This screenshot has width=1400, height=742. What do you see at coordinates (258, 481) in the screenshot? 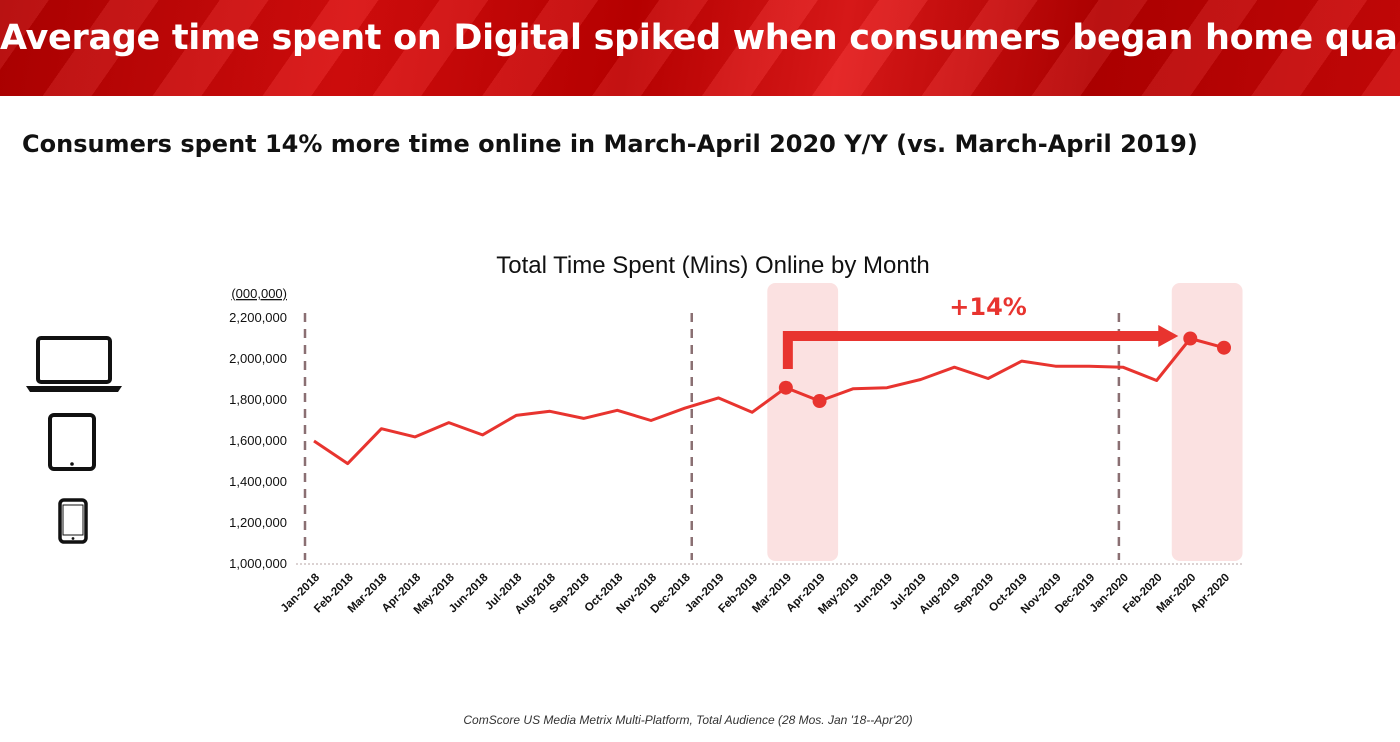
I see `y-tick-label: 1,400,000` at bounding box center [258, 481].